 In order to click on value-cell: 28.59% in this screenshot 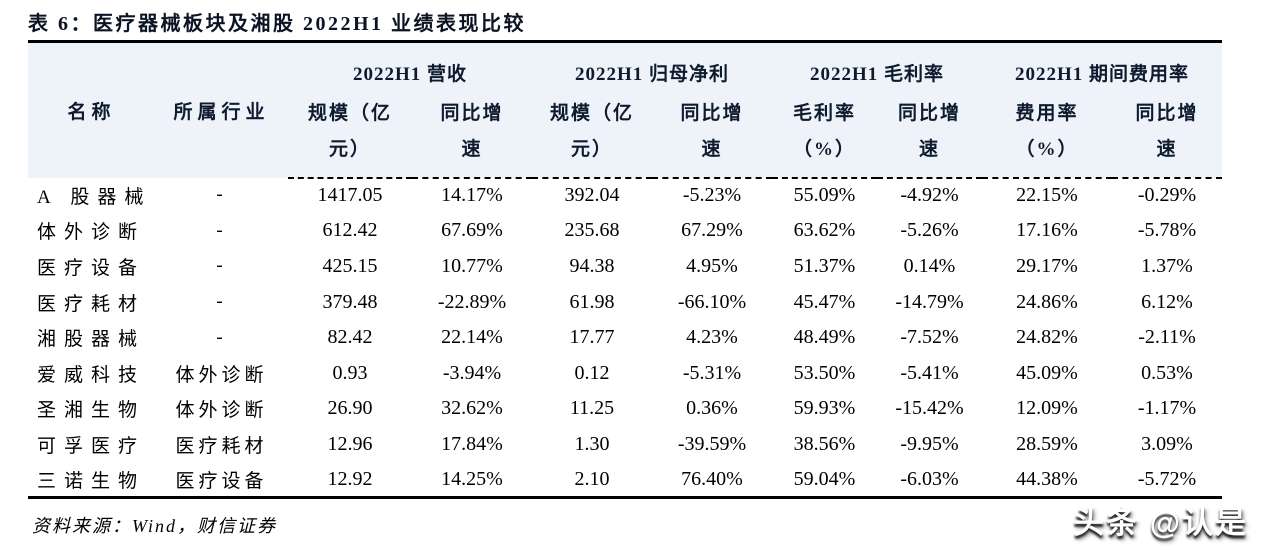, I will do `click(1047, 443)`.